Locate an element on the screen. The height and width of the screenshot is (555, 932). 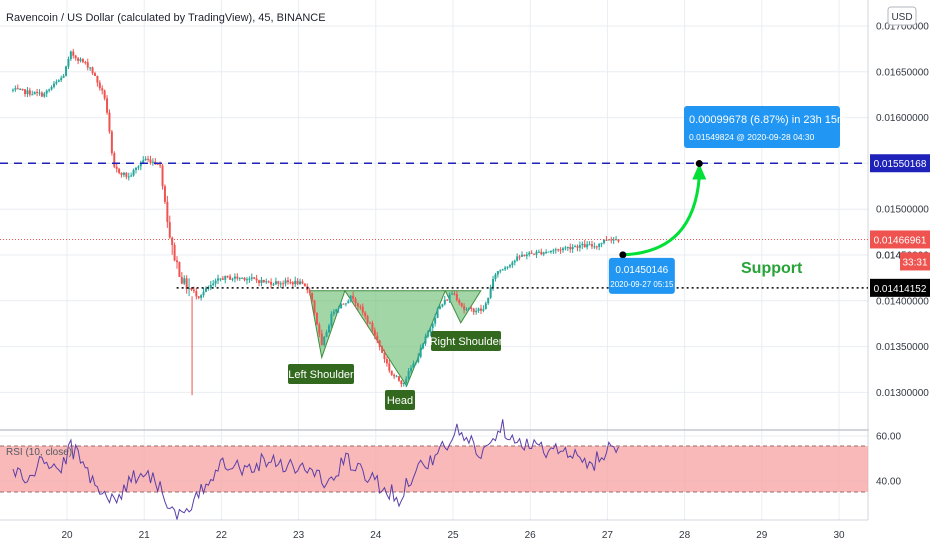
projection-start-point is located at coordinates (623, 255).